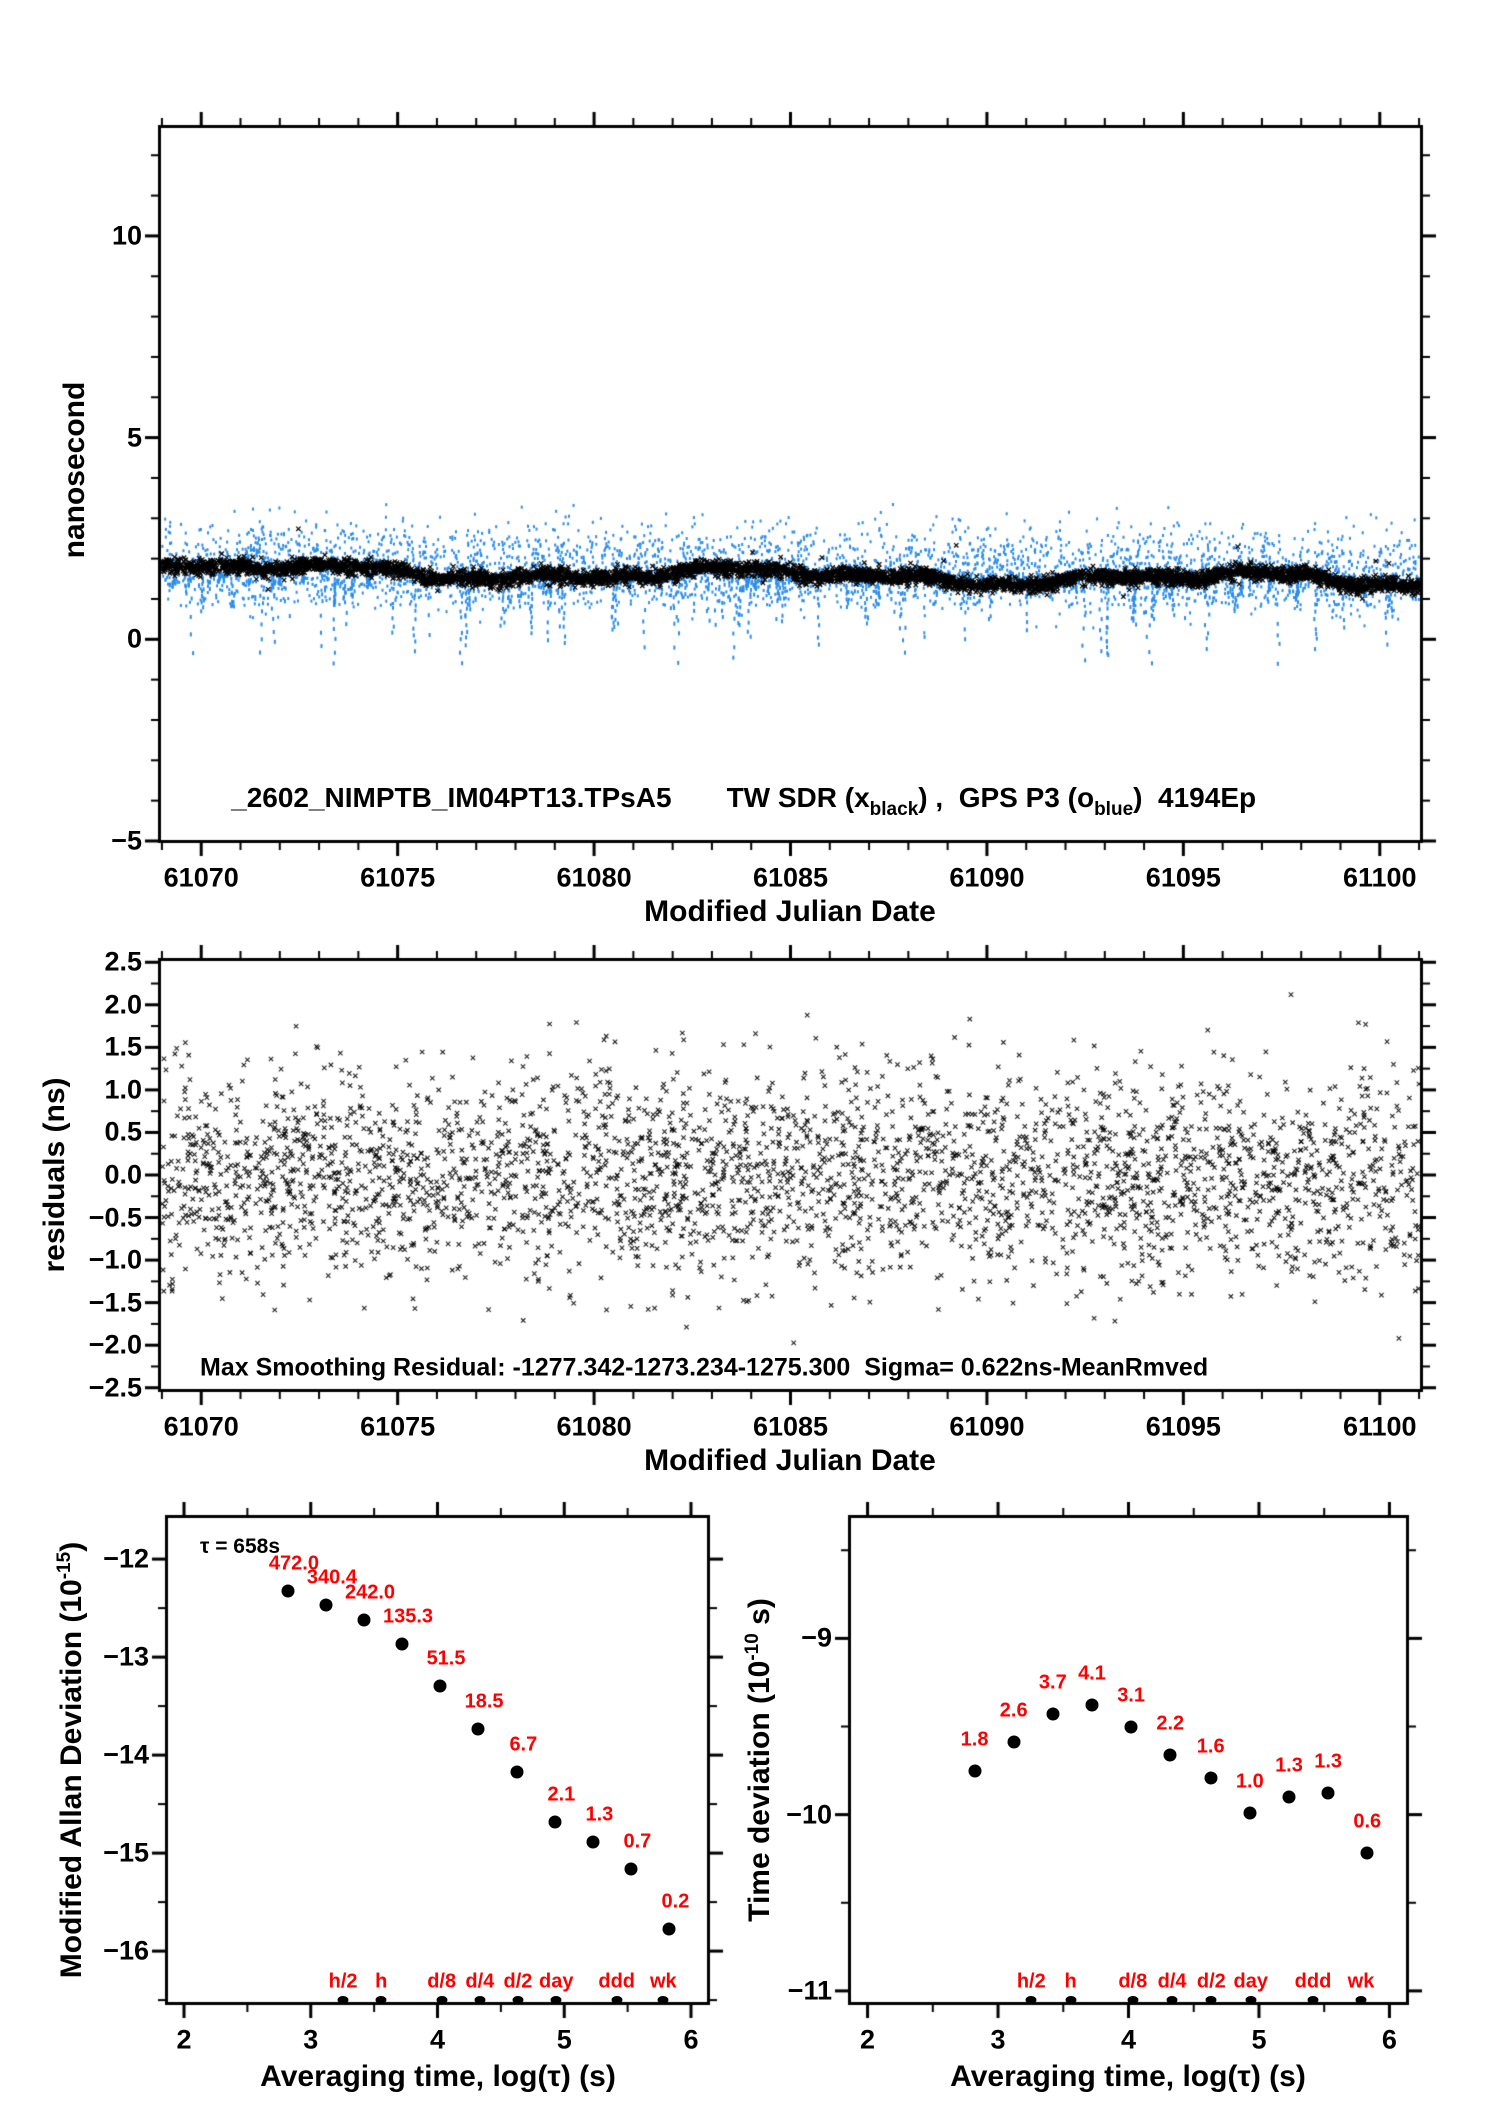 The image size is (1488, 2105). I want to click on tdev-axes-canvas, so click(1128, 1760).